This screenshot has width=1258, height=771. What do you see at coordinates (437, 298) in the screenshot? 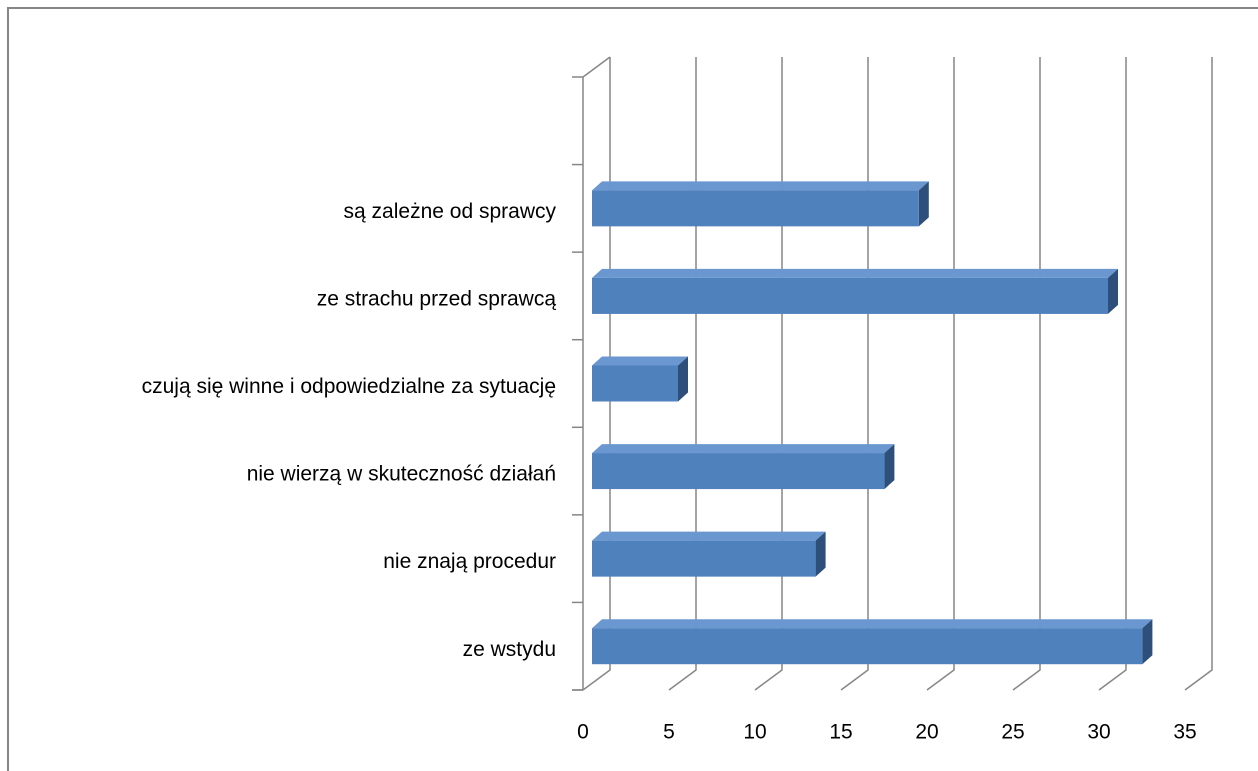
I see `y-tick-label: ze strachu przed sprawcą` at bounding box center [437, 298].